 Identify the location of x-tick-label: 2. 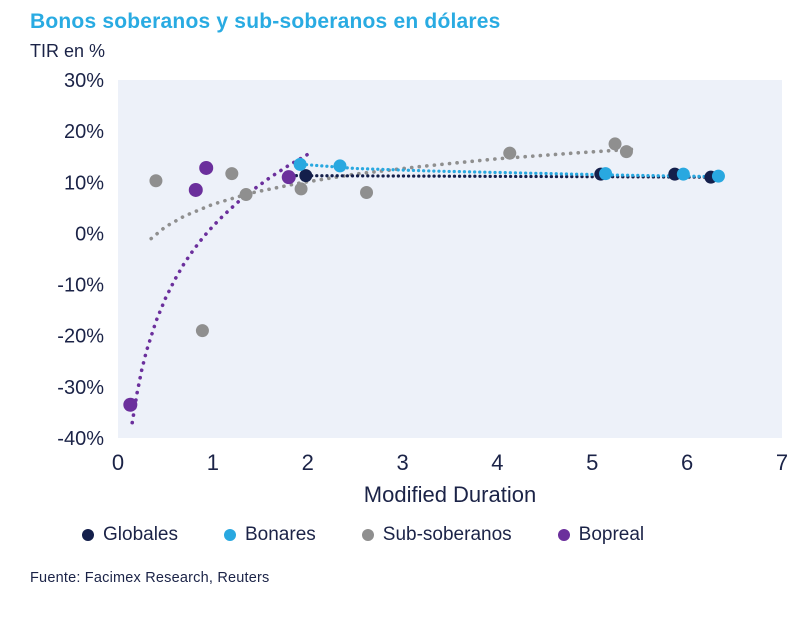
(308, 462).